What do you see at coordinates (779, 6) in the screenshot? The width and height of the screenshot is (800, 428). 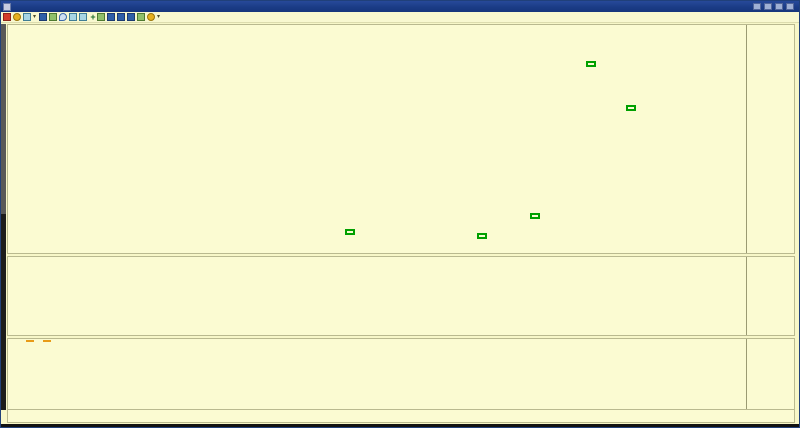 I see `minimize-button` at bounding box center [779, 6].